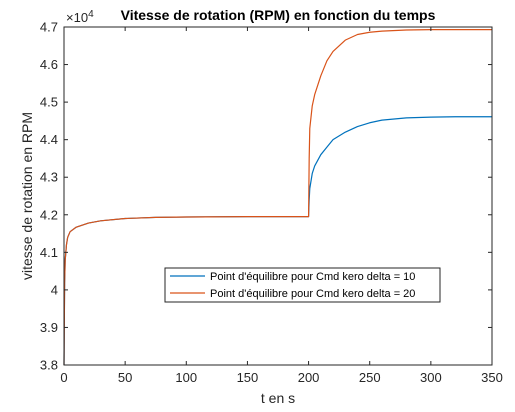 The width and height of the screenshot is (515, 412). What do you see at coordinates (49, 252) in the screenshot?
I see `y-tick-label: 4.1` at bounding box center [49, 252].